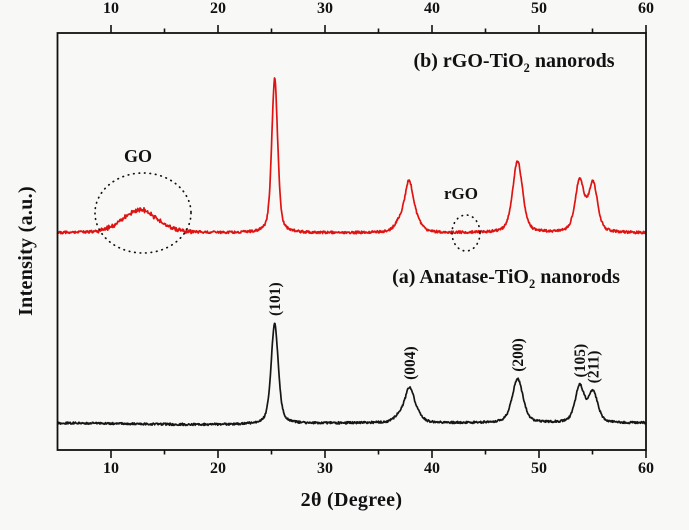 The image size is (689, 530). I want to click on rgo-annotation-label: rGO, so click(461, 193).